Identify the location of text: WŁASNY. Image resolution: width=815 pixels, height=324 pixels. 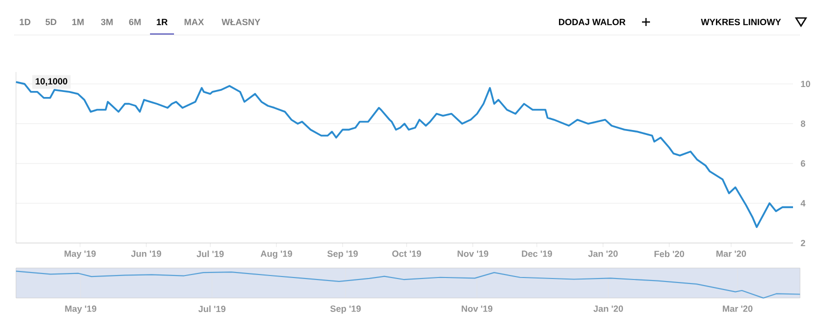
(241, 22).